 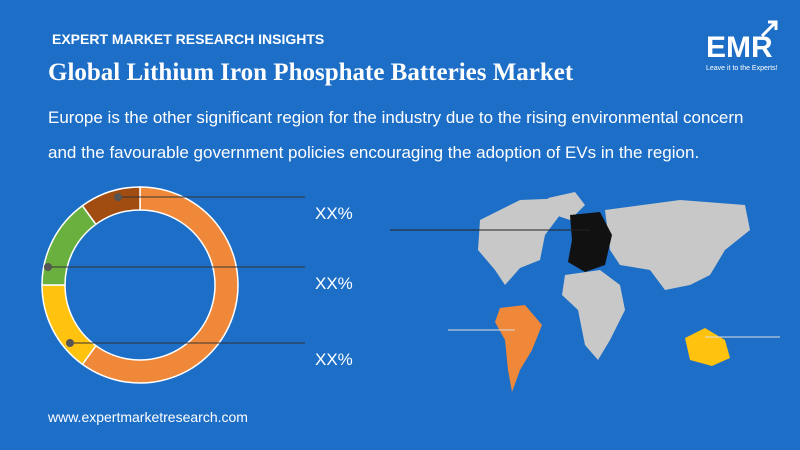 What do you see at coordinates (147, 417) in the screenshot?
I see `website: www.expertmarketresearch.com` at bounding box center [147, 417].